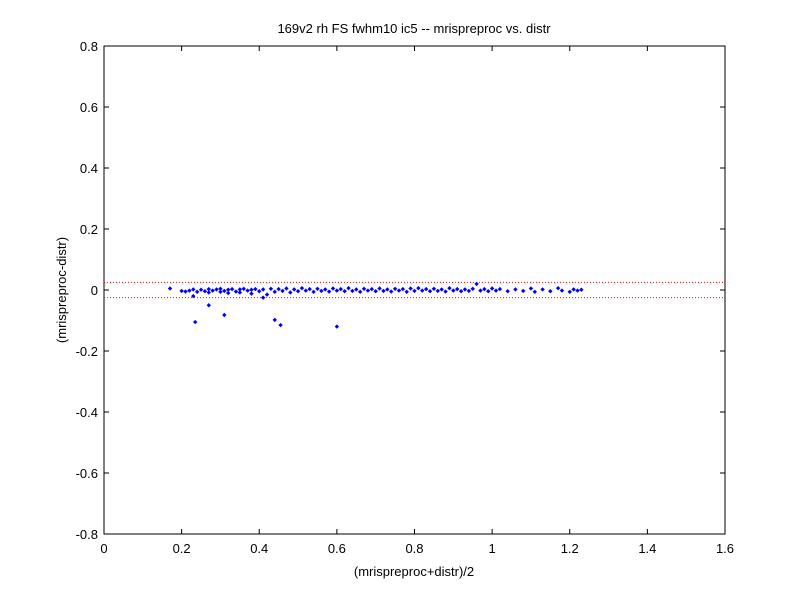 The width and height of the screenshot is (800, 600). Describe the element at coordinates (337, 548) in the screenshot. I see `x-tick-label: 0.6` at that location.